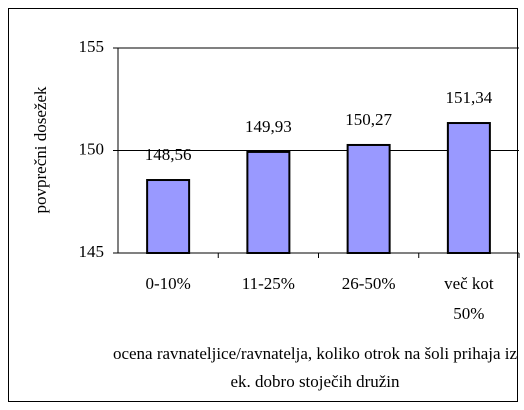  What do you see at coordinates (92, 148) in the screenshot?
I see `y-tick-label: 150` at bounding box center [92, 148].